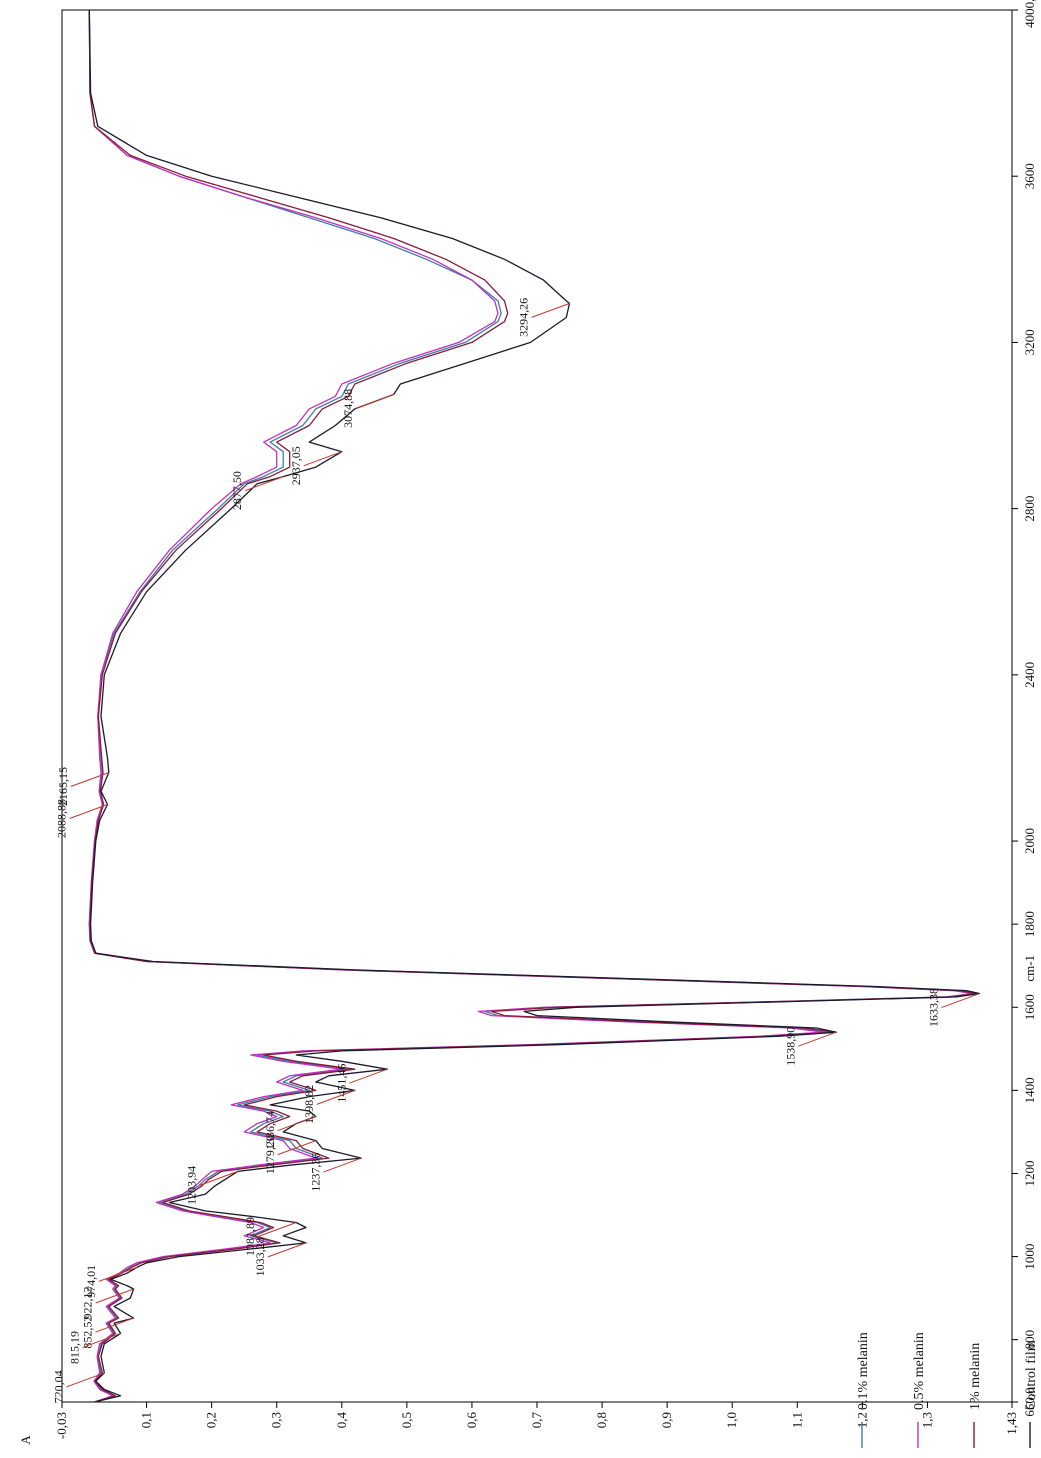  Describe the element at coordinates (731, 1420) in the screenshot. I see `y-tick-label: 1,0` at that location.